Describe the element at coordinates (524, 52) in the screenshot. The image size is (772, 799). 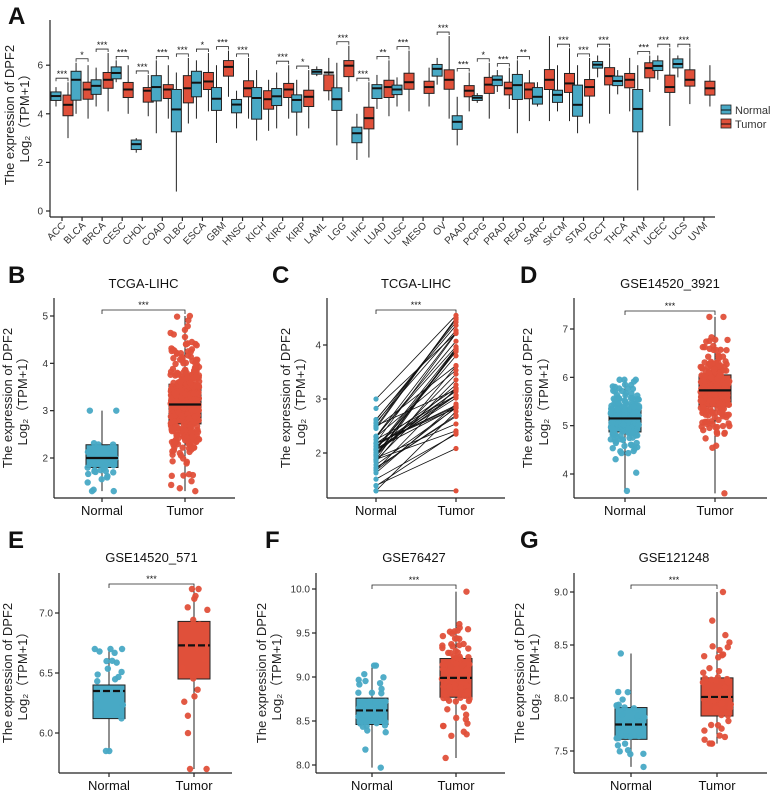
I see `significance-label: **` at that location.